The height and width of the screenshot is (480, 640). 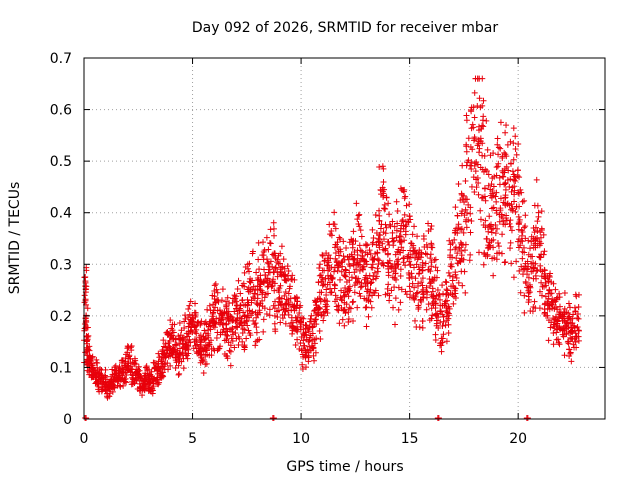 I want to click on y-tick-label: 0.2, so click(x=61, y=317).